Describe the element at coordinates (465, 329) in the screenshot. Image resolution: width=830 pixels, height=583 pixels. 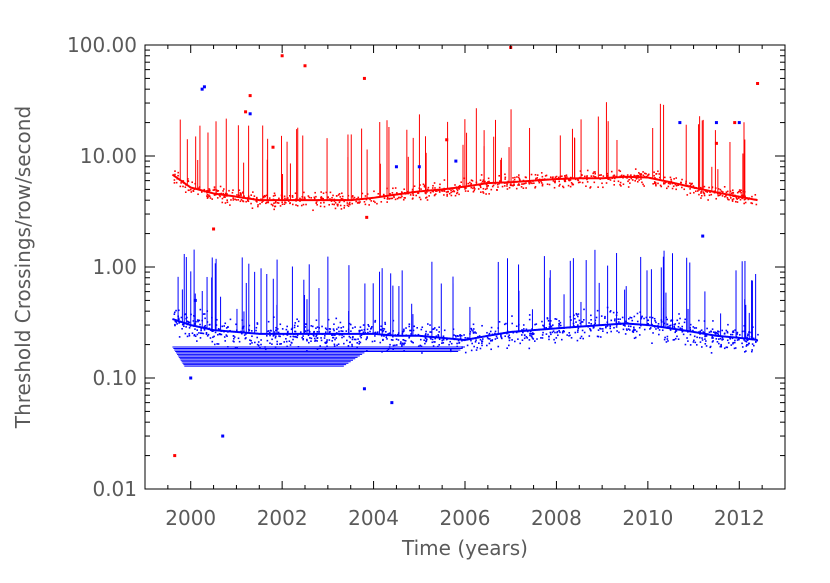
I see `series-blue-line` at that location.